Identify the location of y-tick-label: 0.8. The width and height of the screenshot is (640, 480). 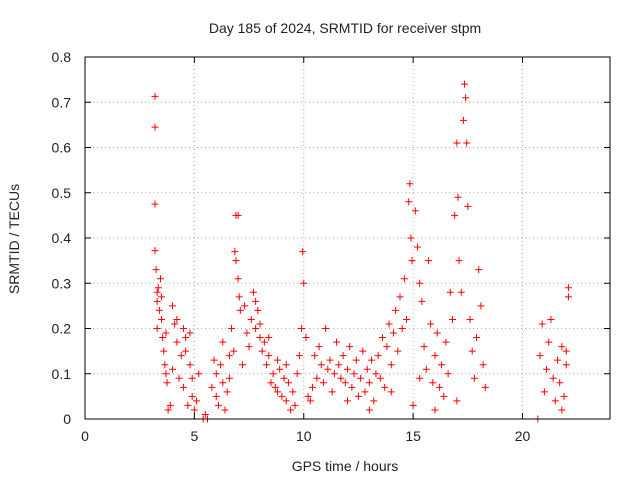
(62, 57).